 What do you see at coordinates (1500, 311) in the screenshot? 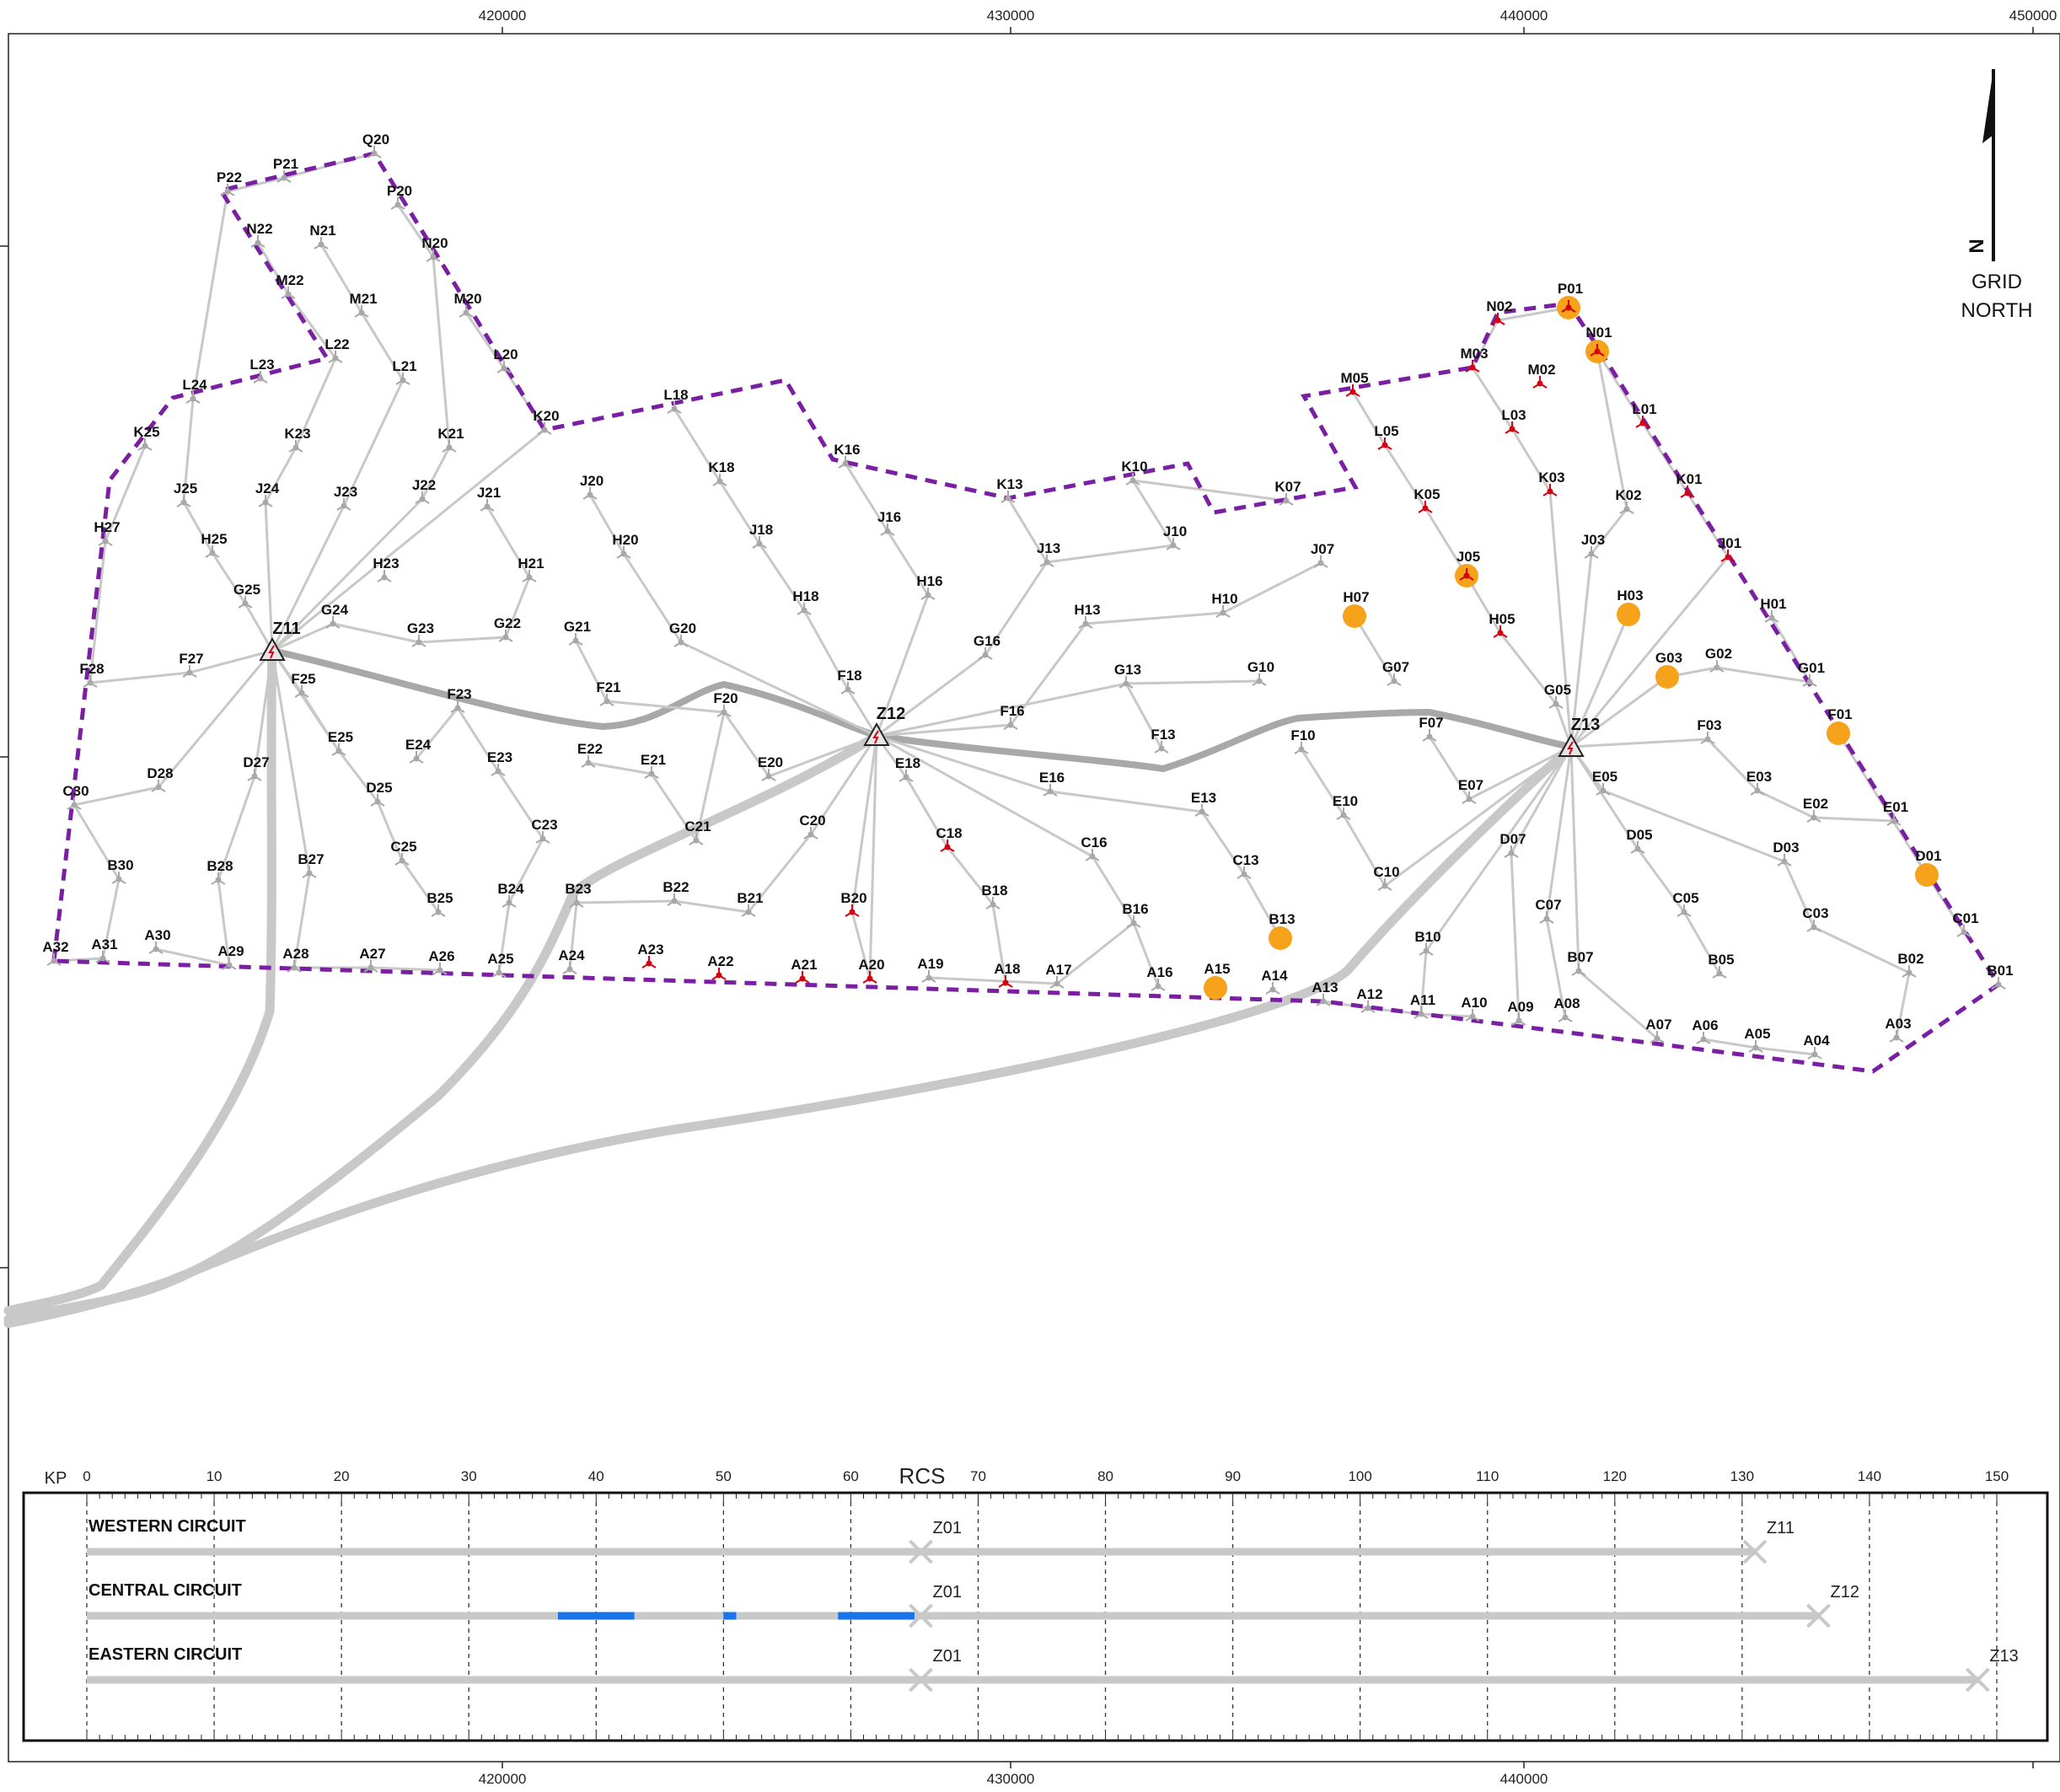
I see `turbine-red-n02: N02` at bounding box center [1500, 311].